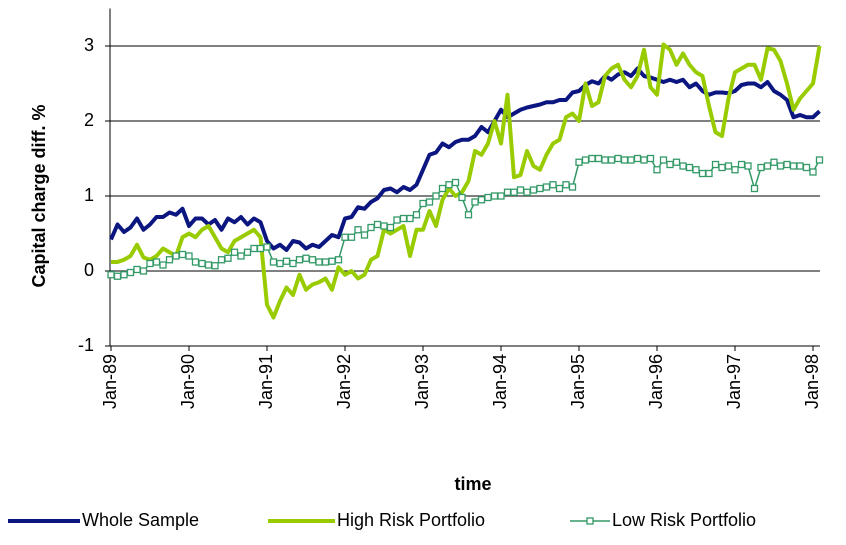  Describe the element at coordinates (89, 120) in the screenshot. I see `y-tick-label: 2` at that location.